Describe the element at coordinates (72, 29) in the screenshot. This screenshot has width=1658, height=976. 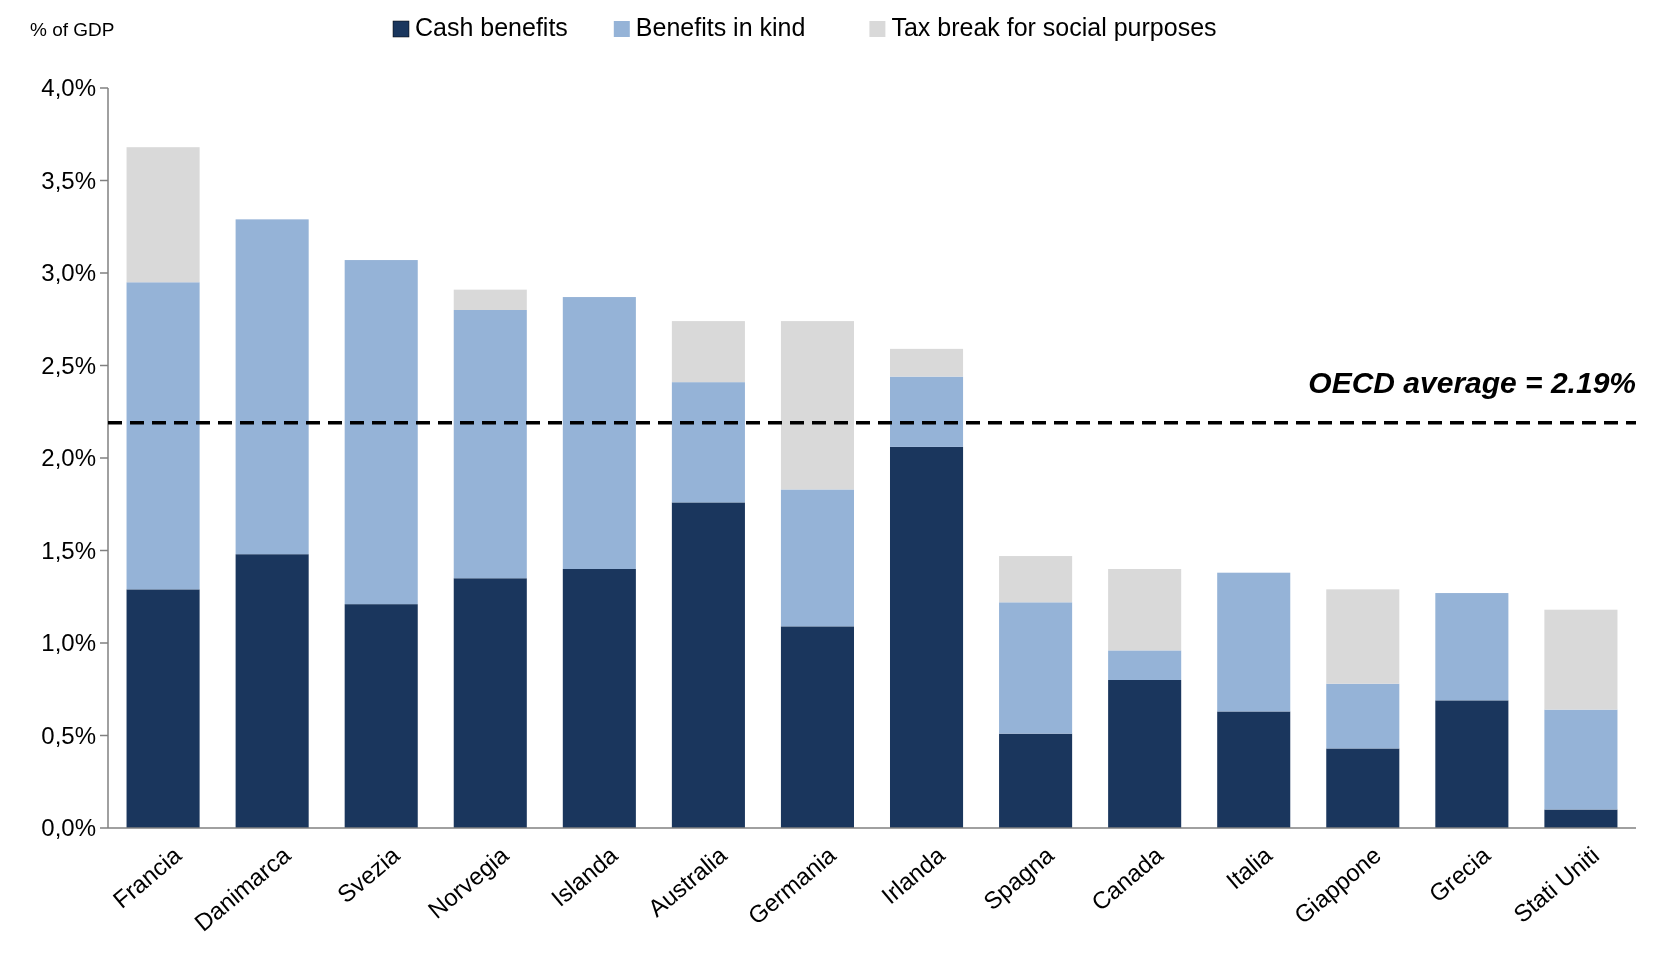
I see `y-axis-title: % of GDP` at that location.